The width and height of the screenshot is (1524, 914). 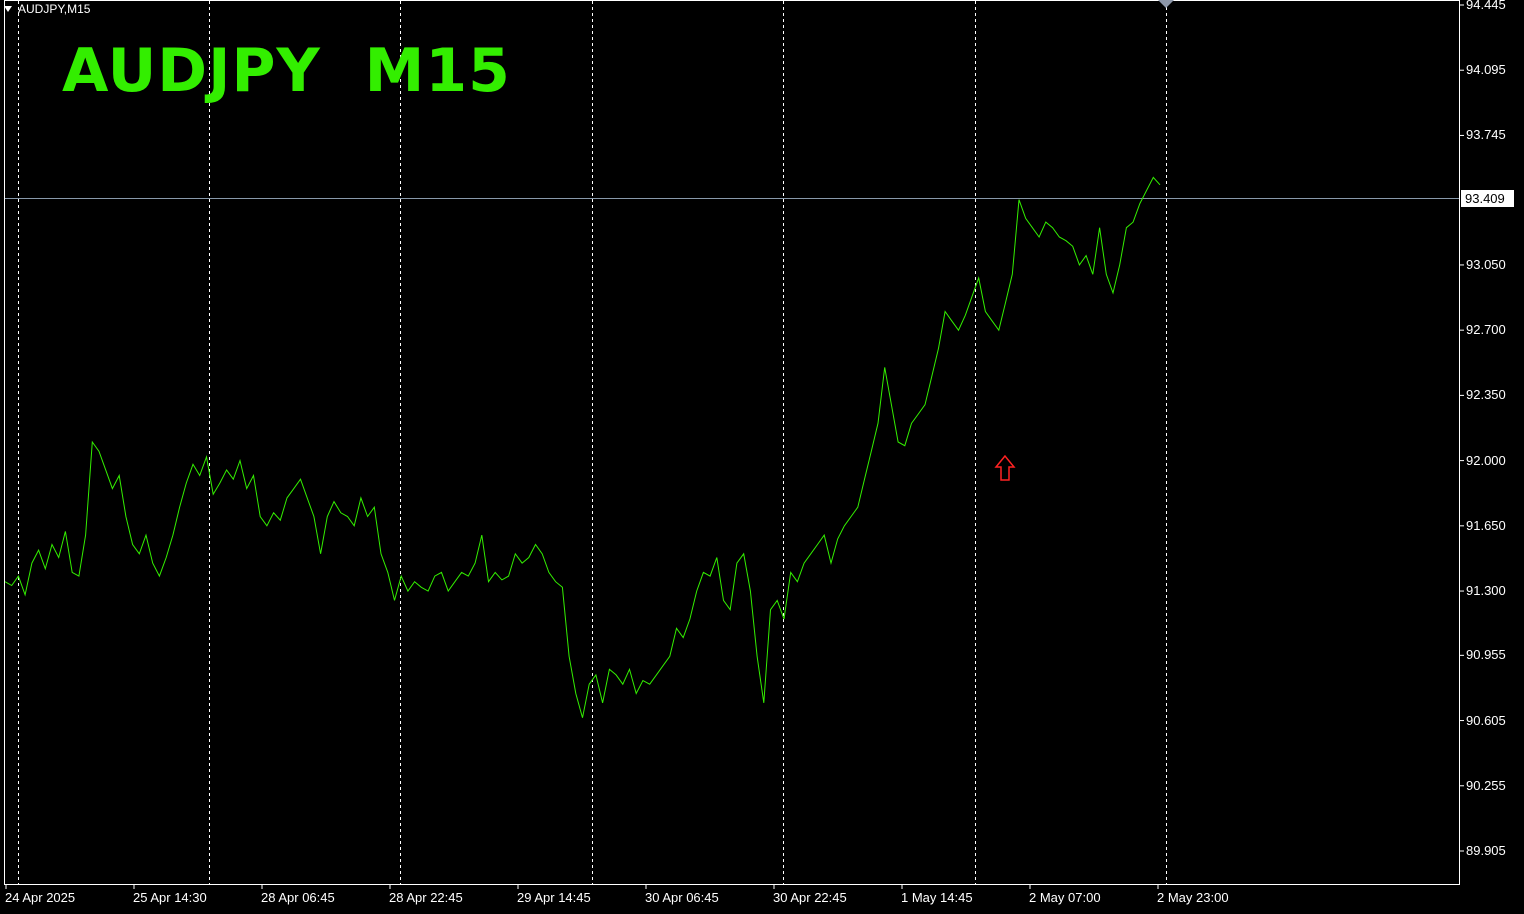 What do you see at coordinates (937, 897) in the screenshot?
I see `x-tick-label: 1 May 14:45` at bounding box center [937, 897].